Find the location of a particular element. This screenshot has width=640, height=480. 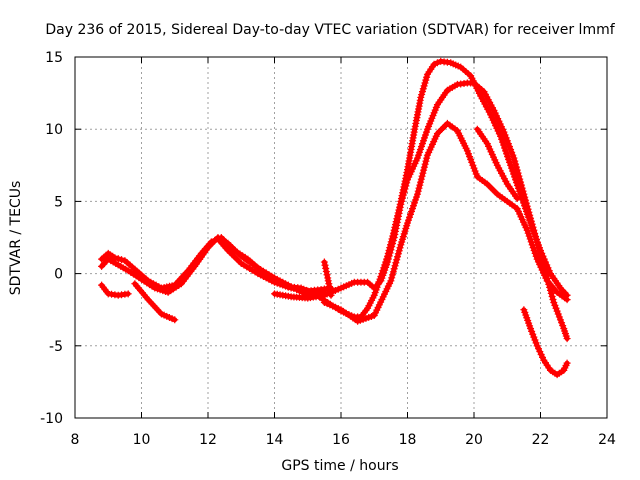

y-tick-label: -5 is located at coordinates (56, 347).